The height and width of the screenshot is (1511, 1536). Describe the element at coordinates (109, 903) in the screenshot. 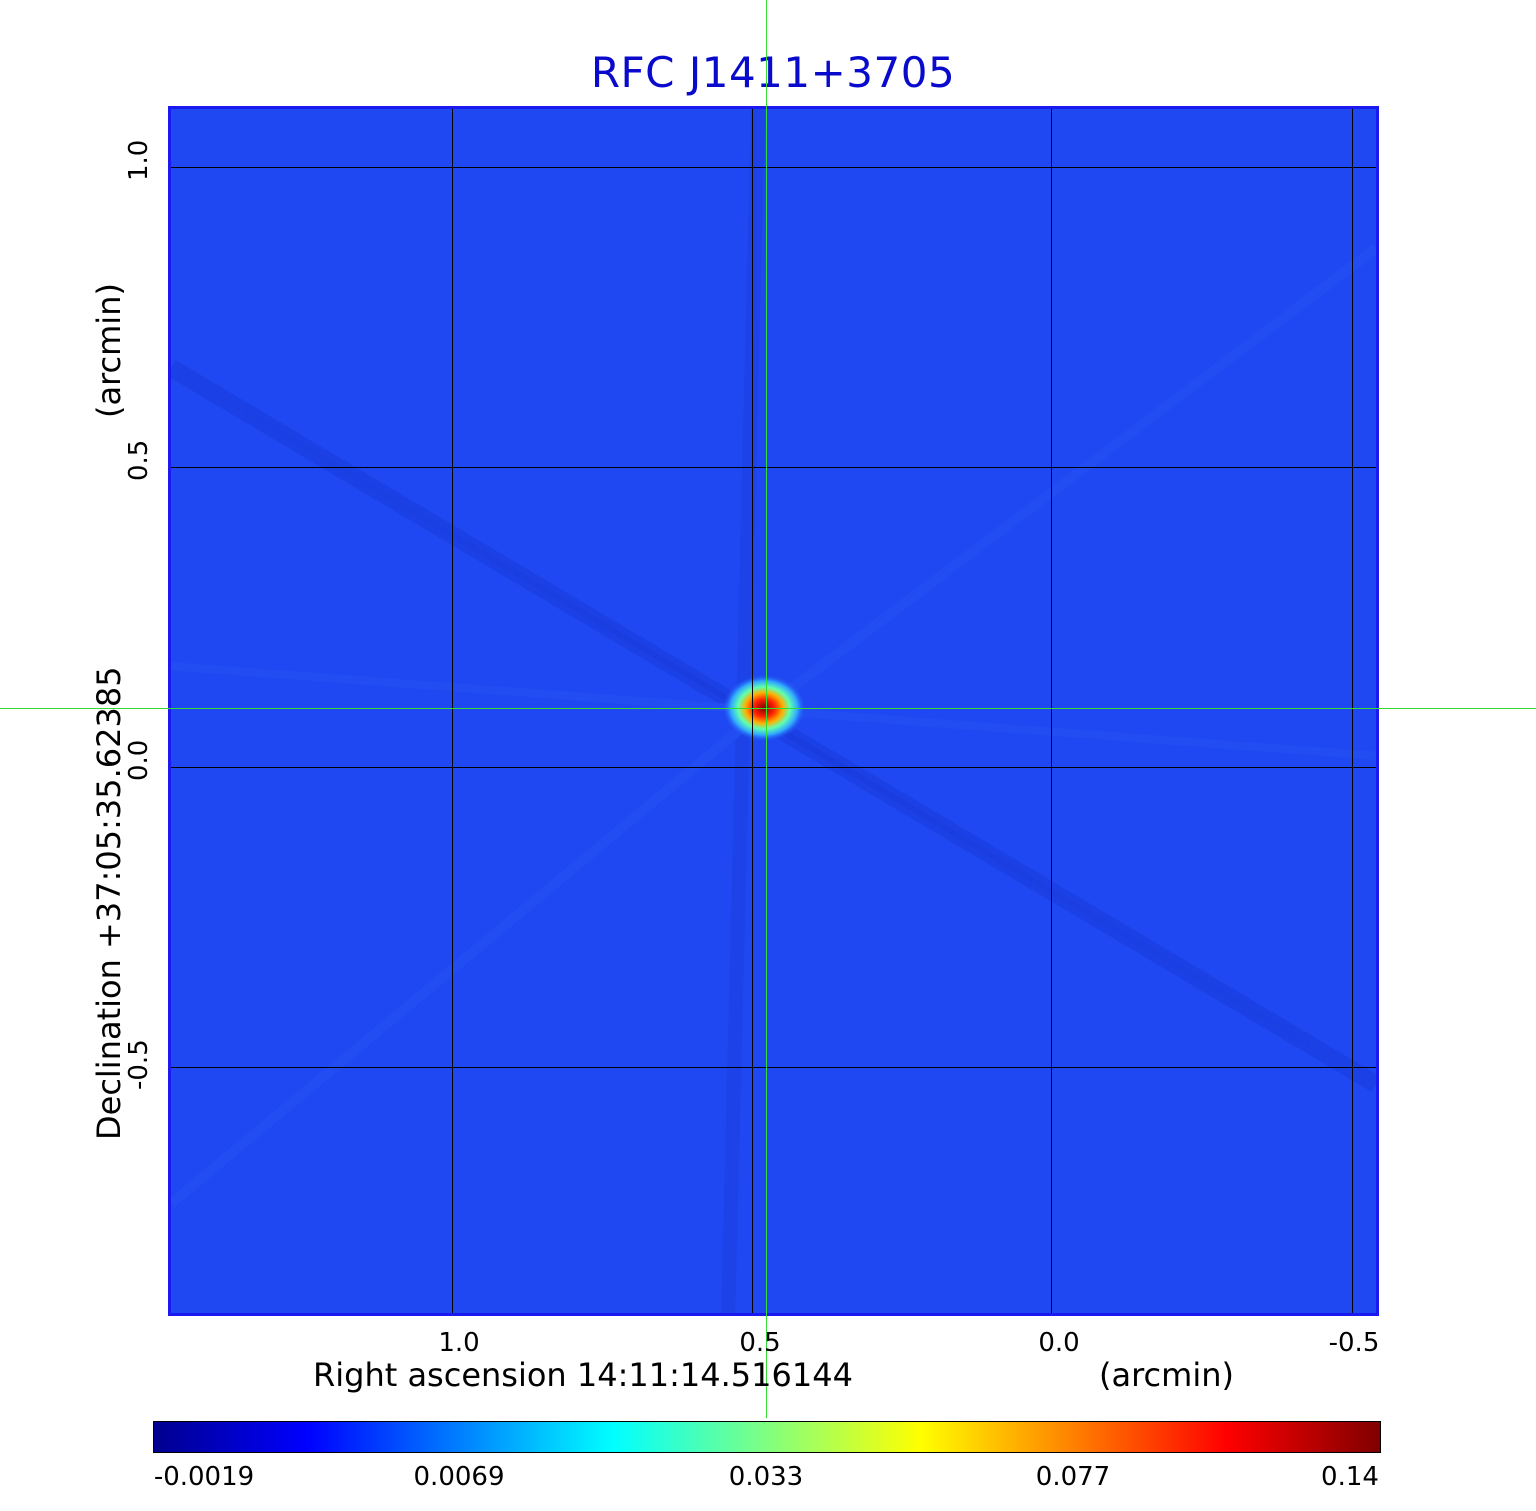

I see `y-axis-label: Declination +37:05:35.62385` at that location.